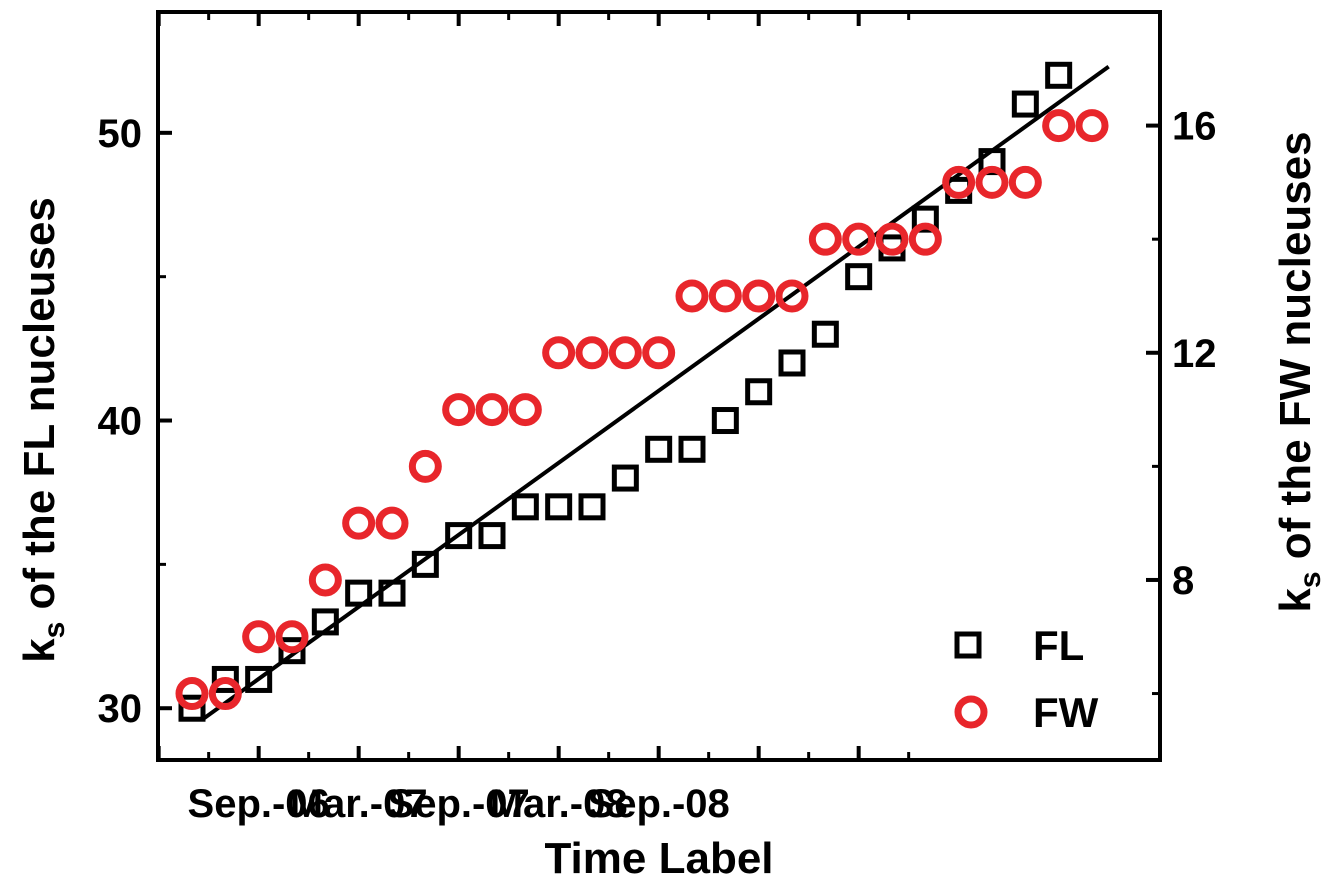  Describe the element at coordinates (459, 804) in the screenshot. I see `x-tick-label: Sep.-07` at that location.